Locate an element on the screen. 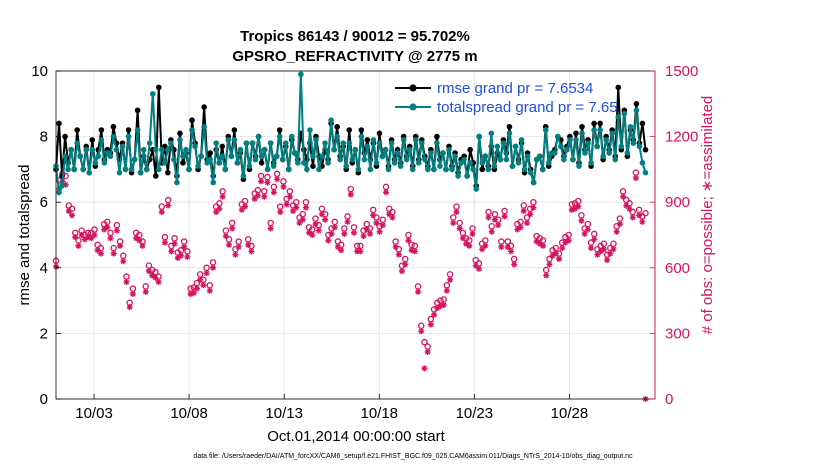 This screenshot has height=470, width=830. y-left-tick-label: 6 is located at coordinates (44, 202).